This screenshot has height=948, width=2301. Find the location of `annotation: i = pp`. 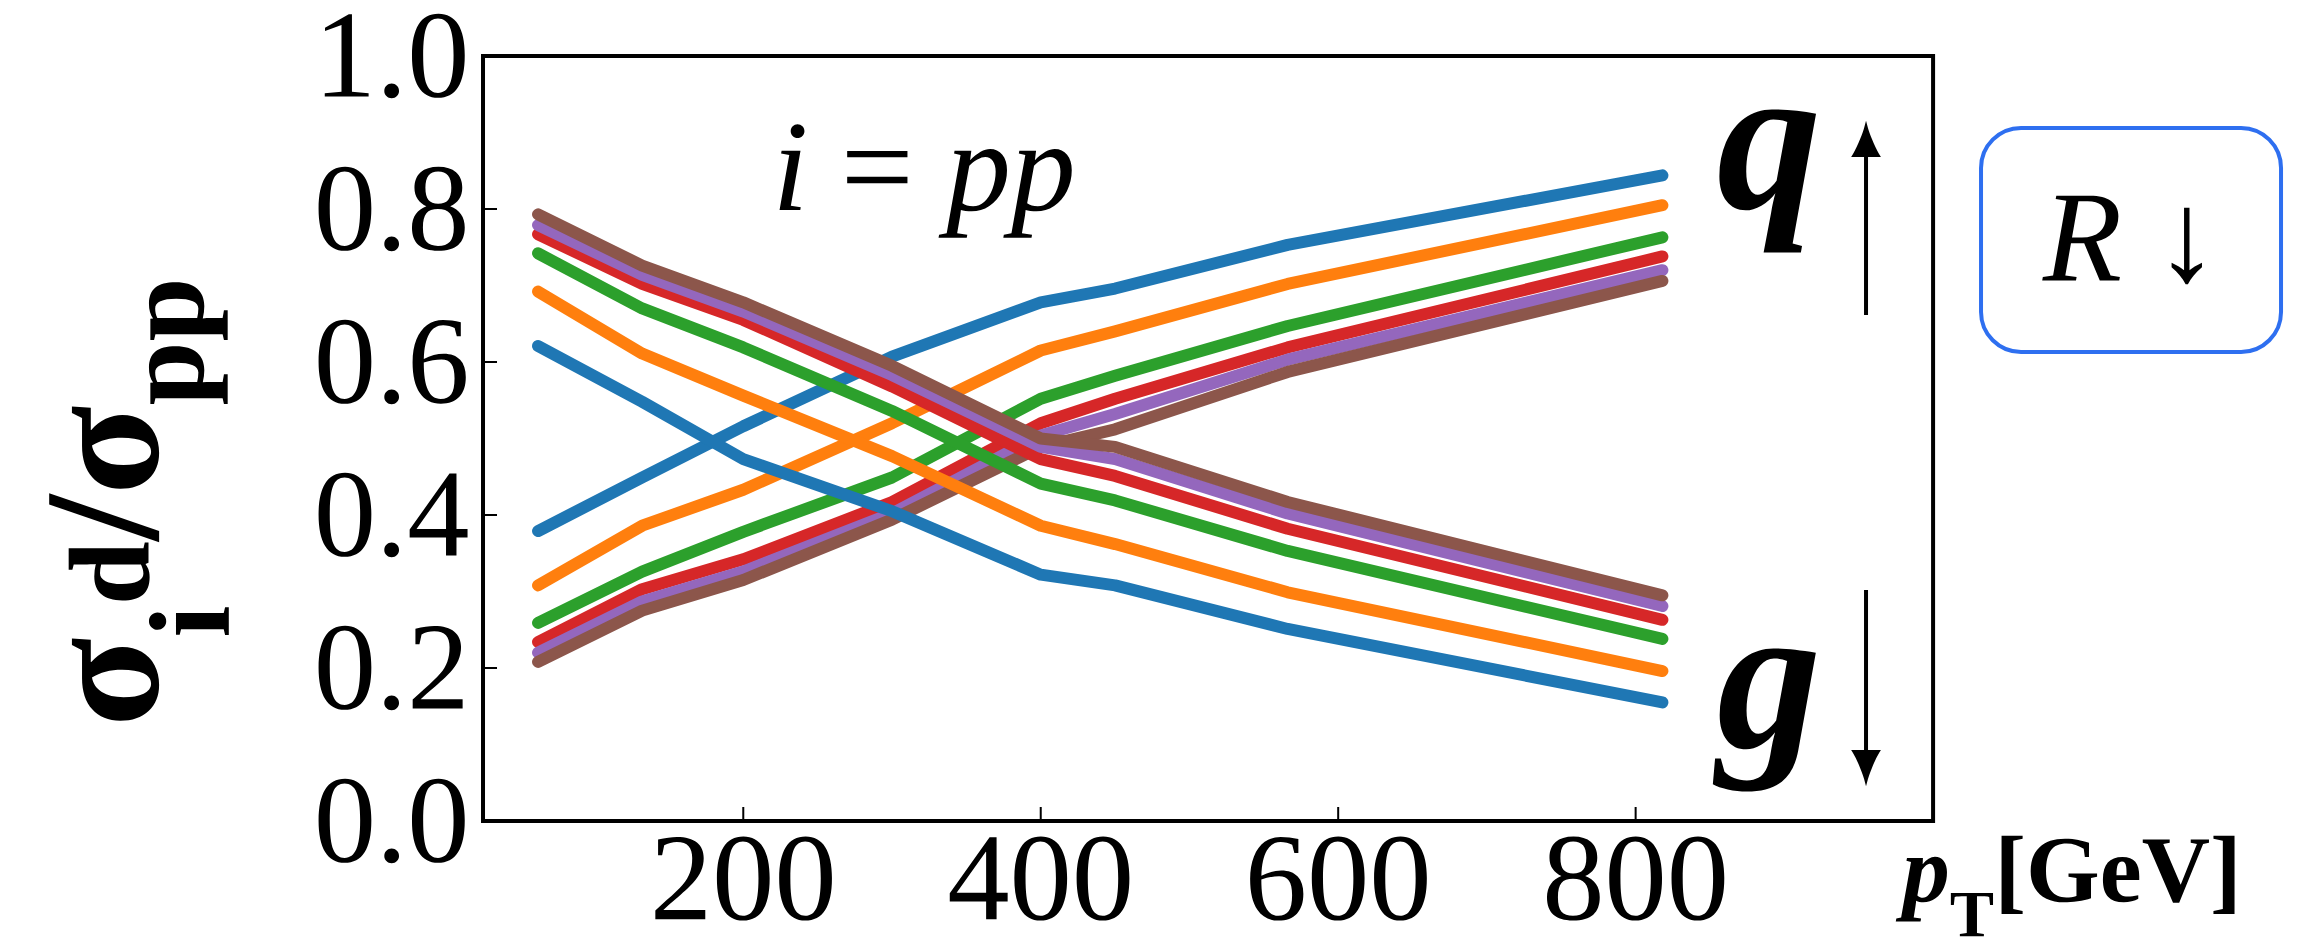

annotation: i = pp is located at coordinates (925, 181).